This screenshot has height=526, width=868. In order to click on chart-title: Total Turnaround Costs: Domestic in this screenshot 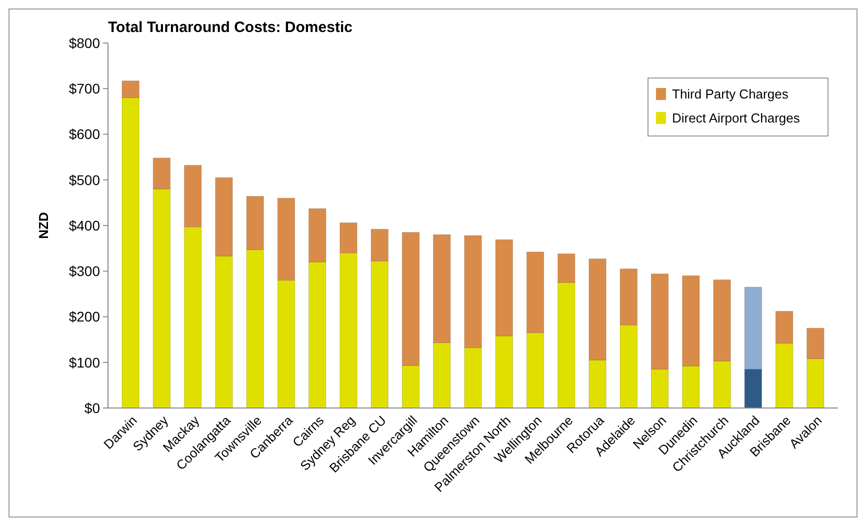, I will do `click(230, 27)`.